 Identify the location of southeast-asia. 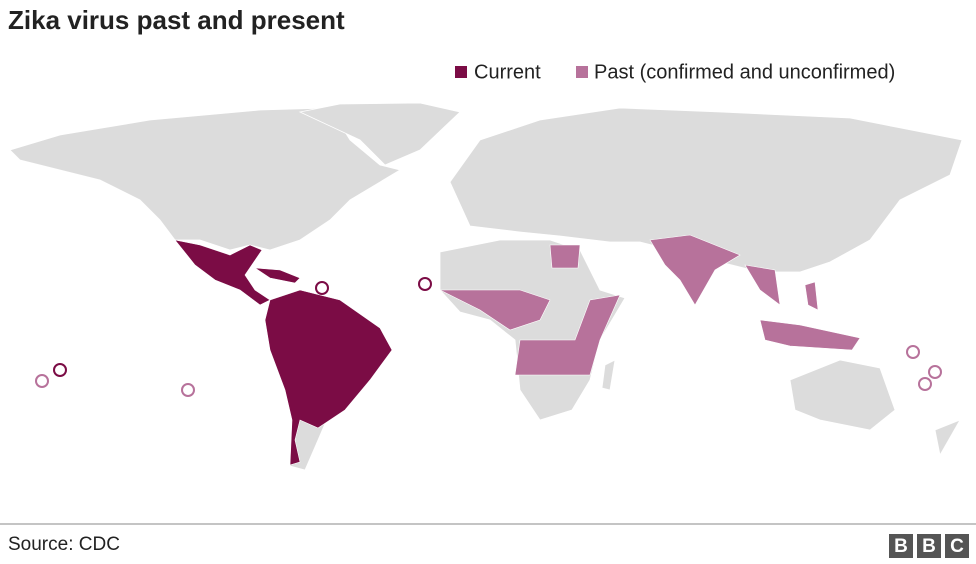
(762, 285).